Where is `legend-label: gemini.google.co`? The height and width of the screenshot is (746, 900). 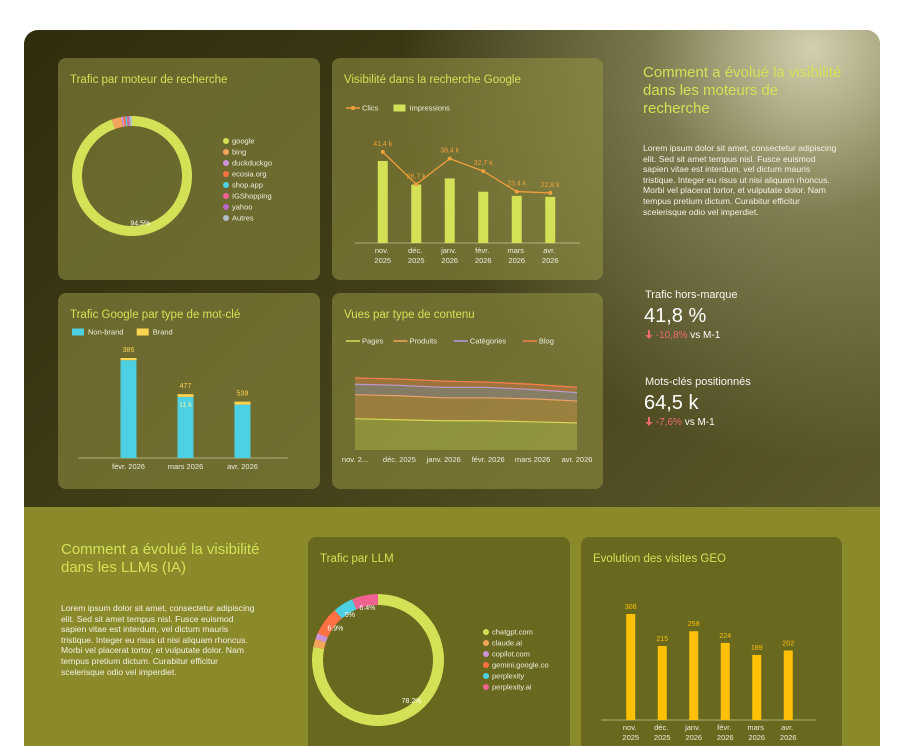 legend-label: gemini.google.co is located at coordinates (520, 665).